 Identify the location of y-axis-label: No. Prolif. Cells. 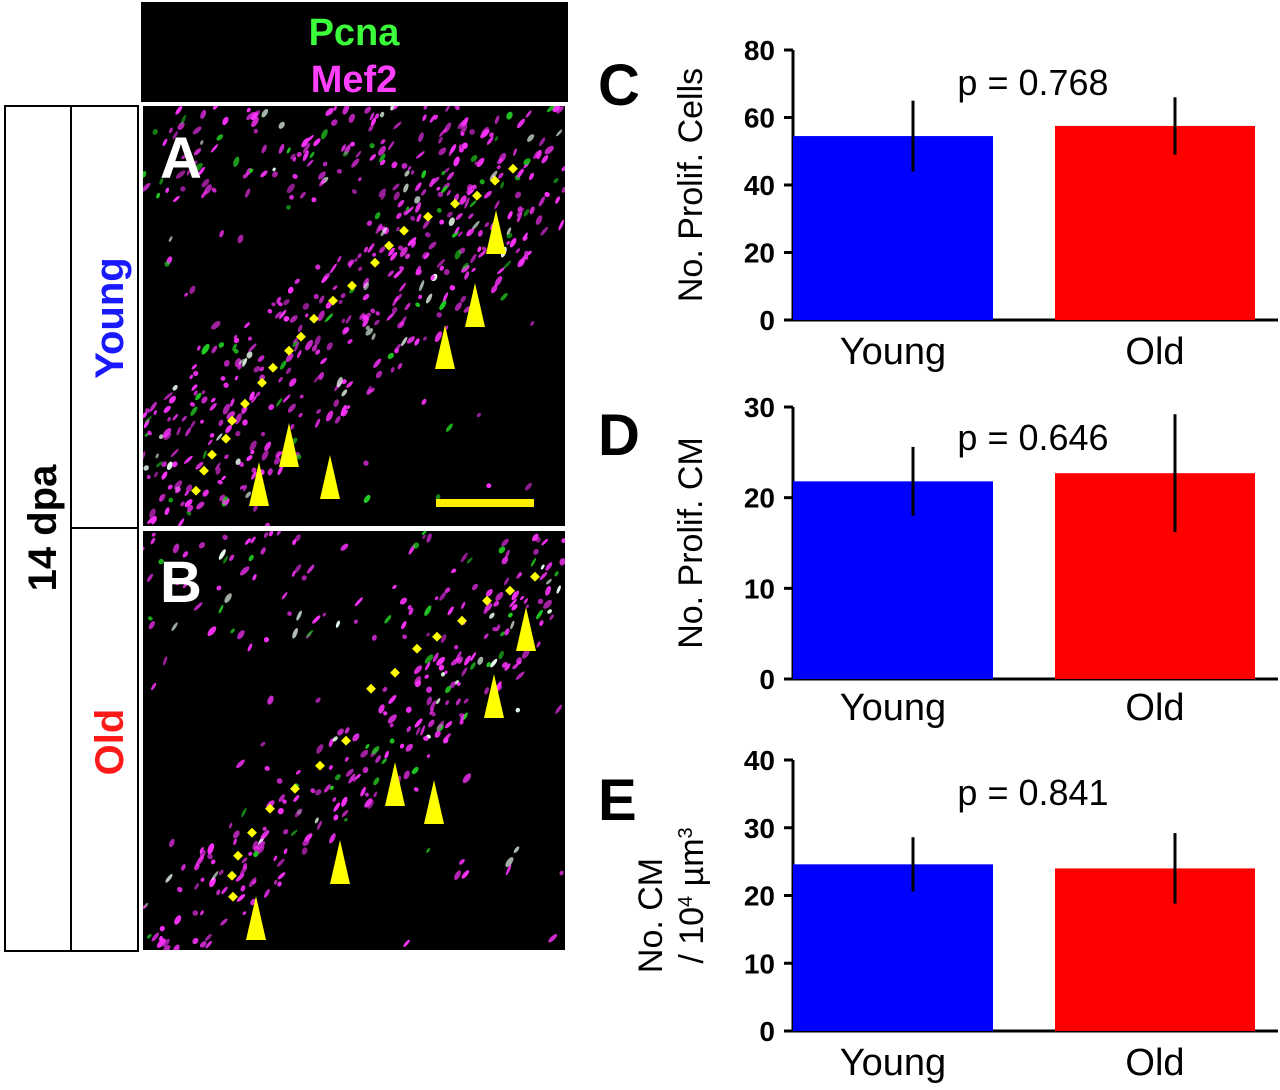
(691, 185).